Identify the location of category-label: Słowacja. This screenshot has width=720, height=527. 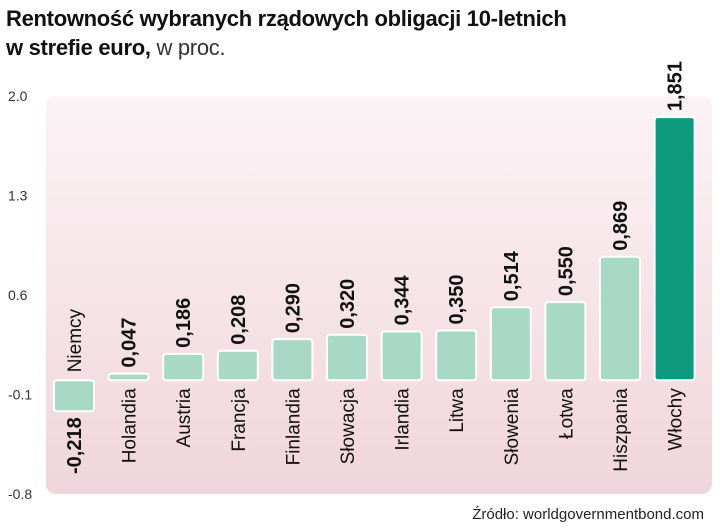
(348, 426).